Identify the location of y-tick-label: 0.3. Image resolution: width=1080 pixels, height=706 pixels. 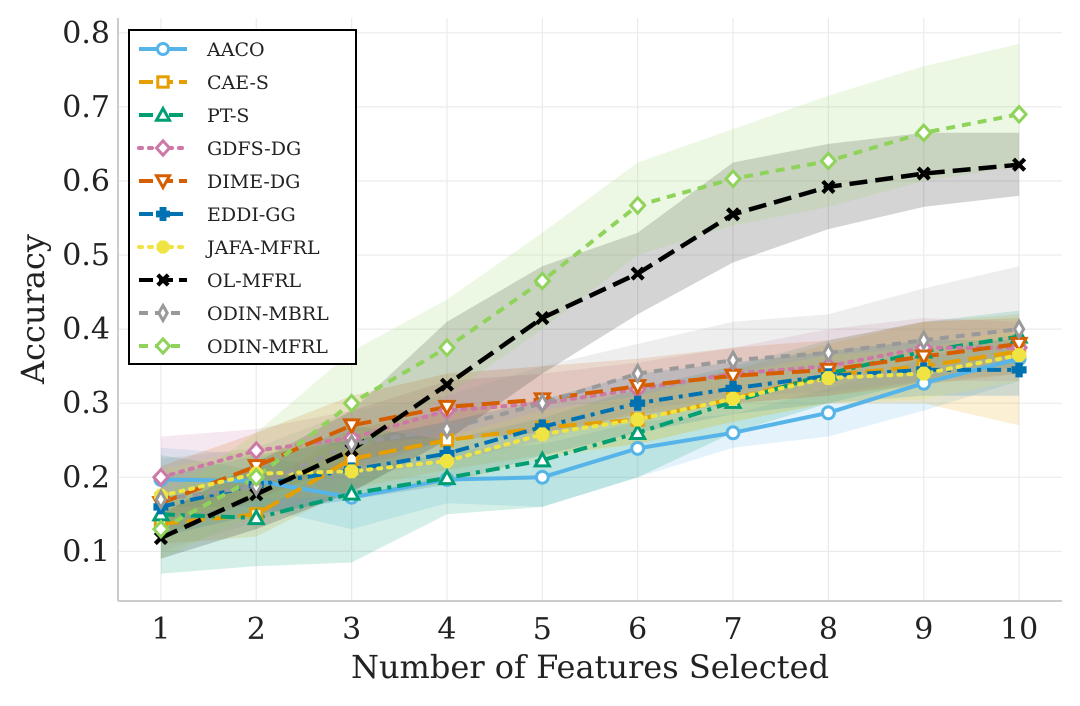
(86, 403).